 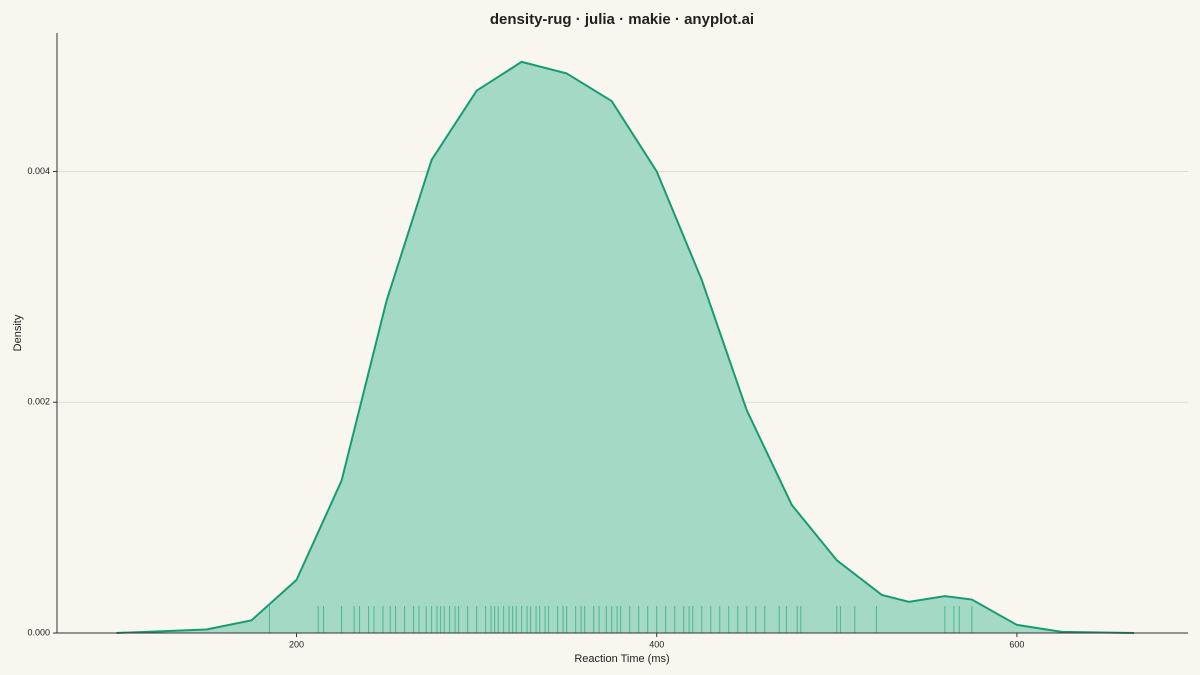 What do you see at coordinates (1016, 644) in the screenshot?
I see `x-tick-label: 600` at bounding box center [1016, 644].